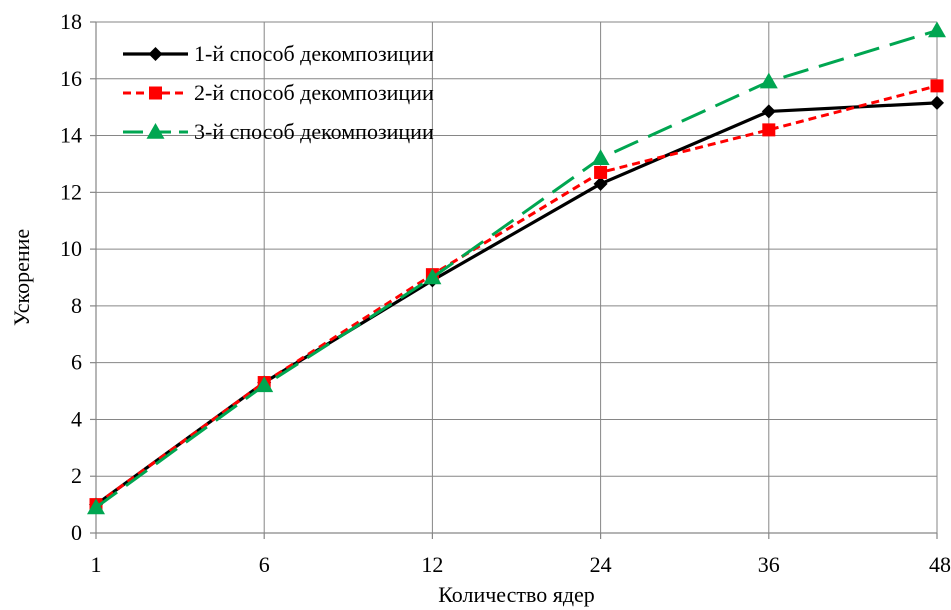 The height and width of the screenshot is (610, 951). I want to click on y-tick-labels: 0 2 4 6 8 10 12 14 16 18, so click(71, 277).